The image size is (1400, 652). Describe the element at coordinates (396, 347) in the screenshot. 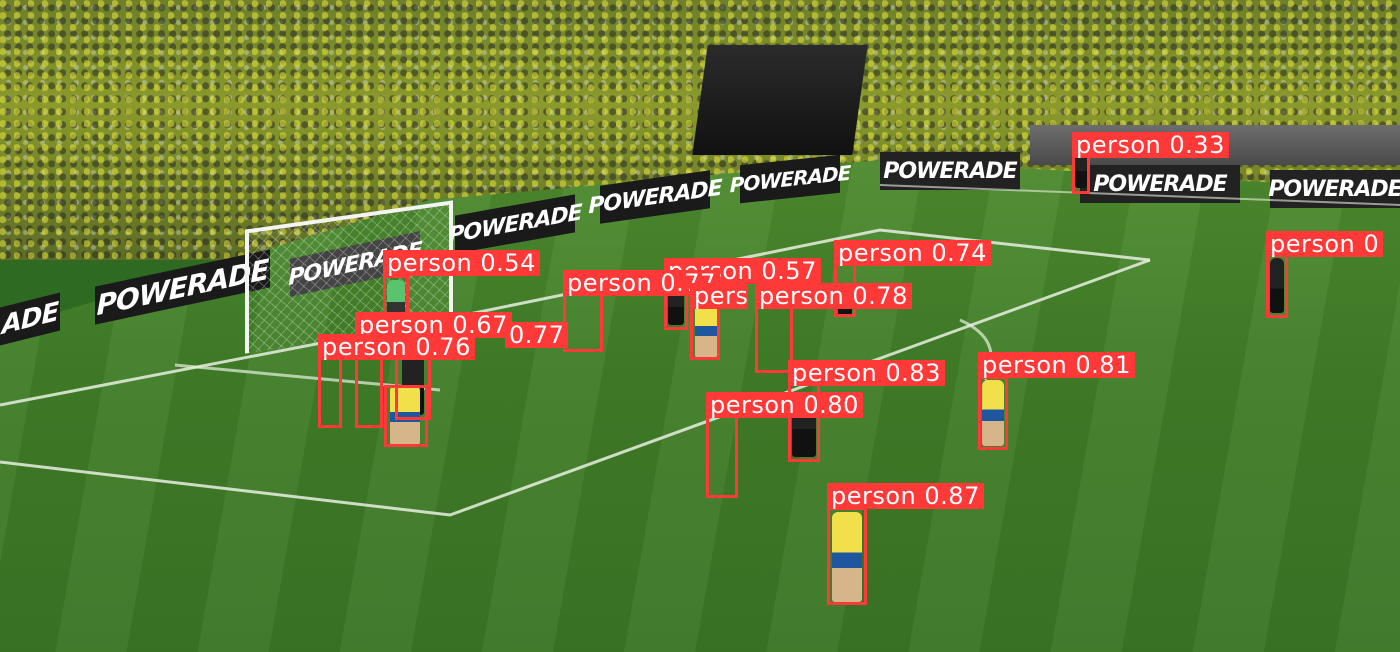

I see `detection-label: person 0.76` at that location.